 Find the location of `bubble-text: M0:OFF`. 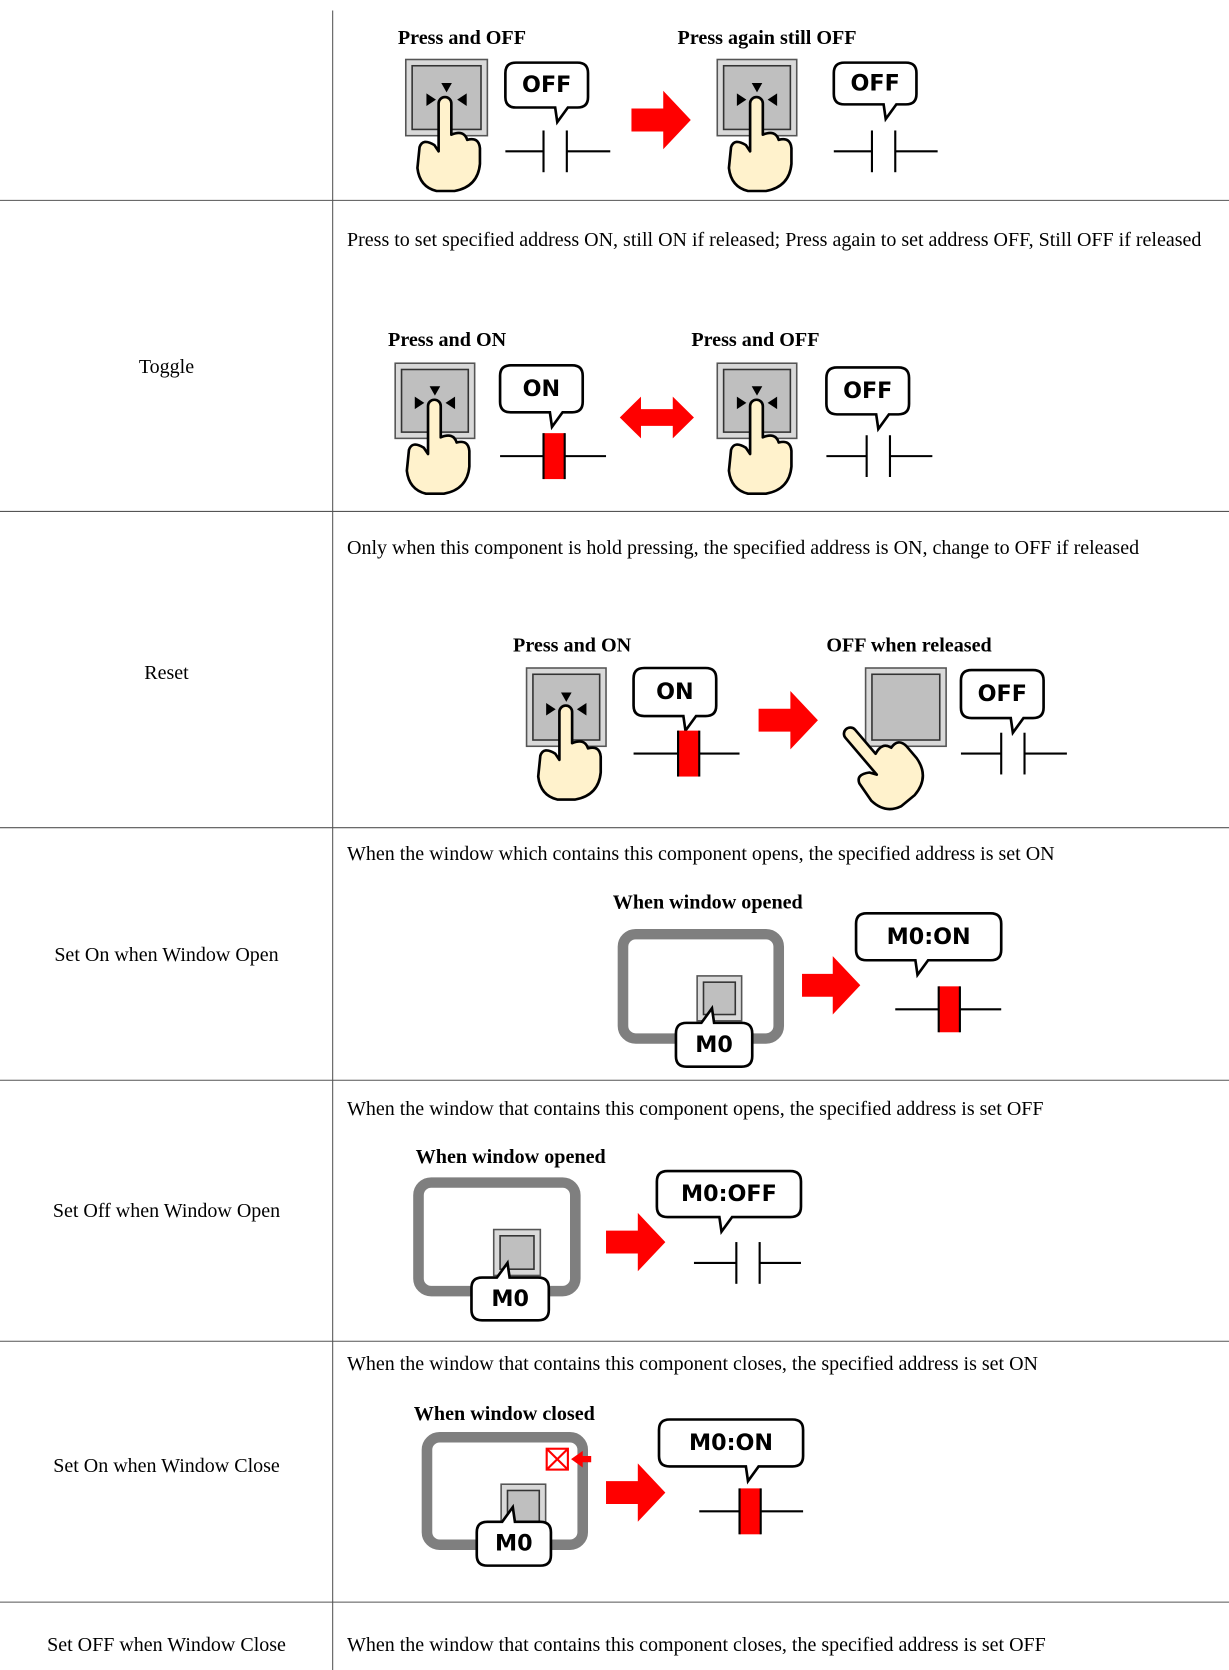

bubble-text: M0:OFF is located at coordinates (729, 1194).